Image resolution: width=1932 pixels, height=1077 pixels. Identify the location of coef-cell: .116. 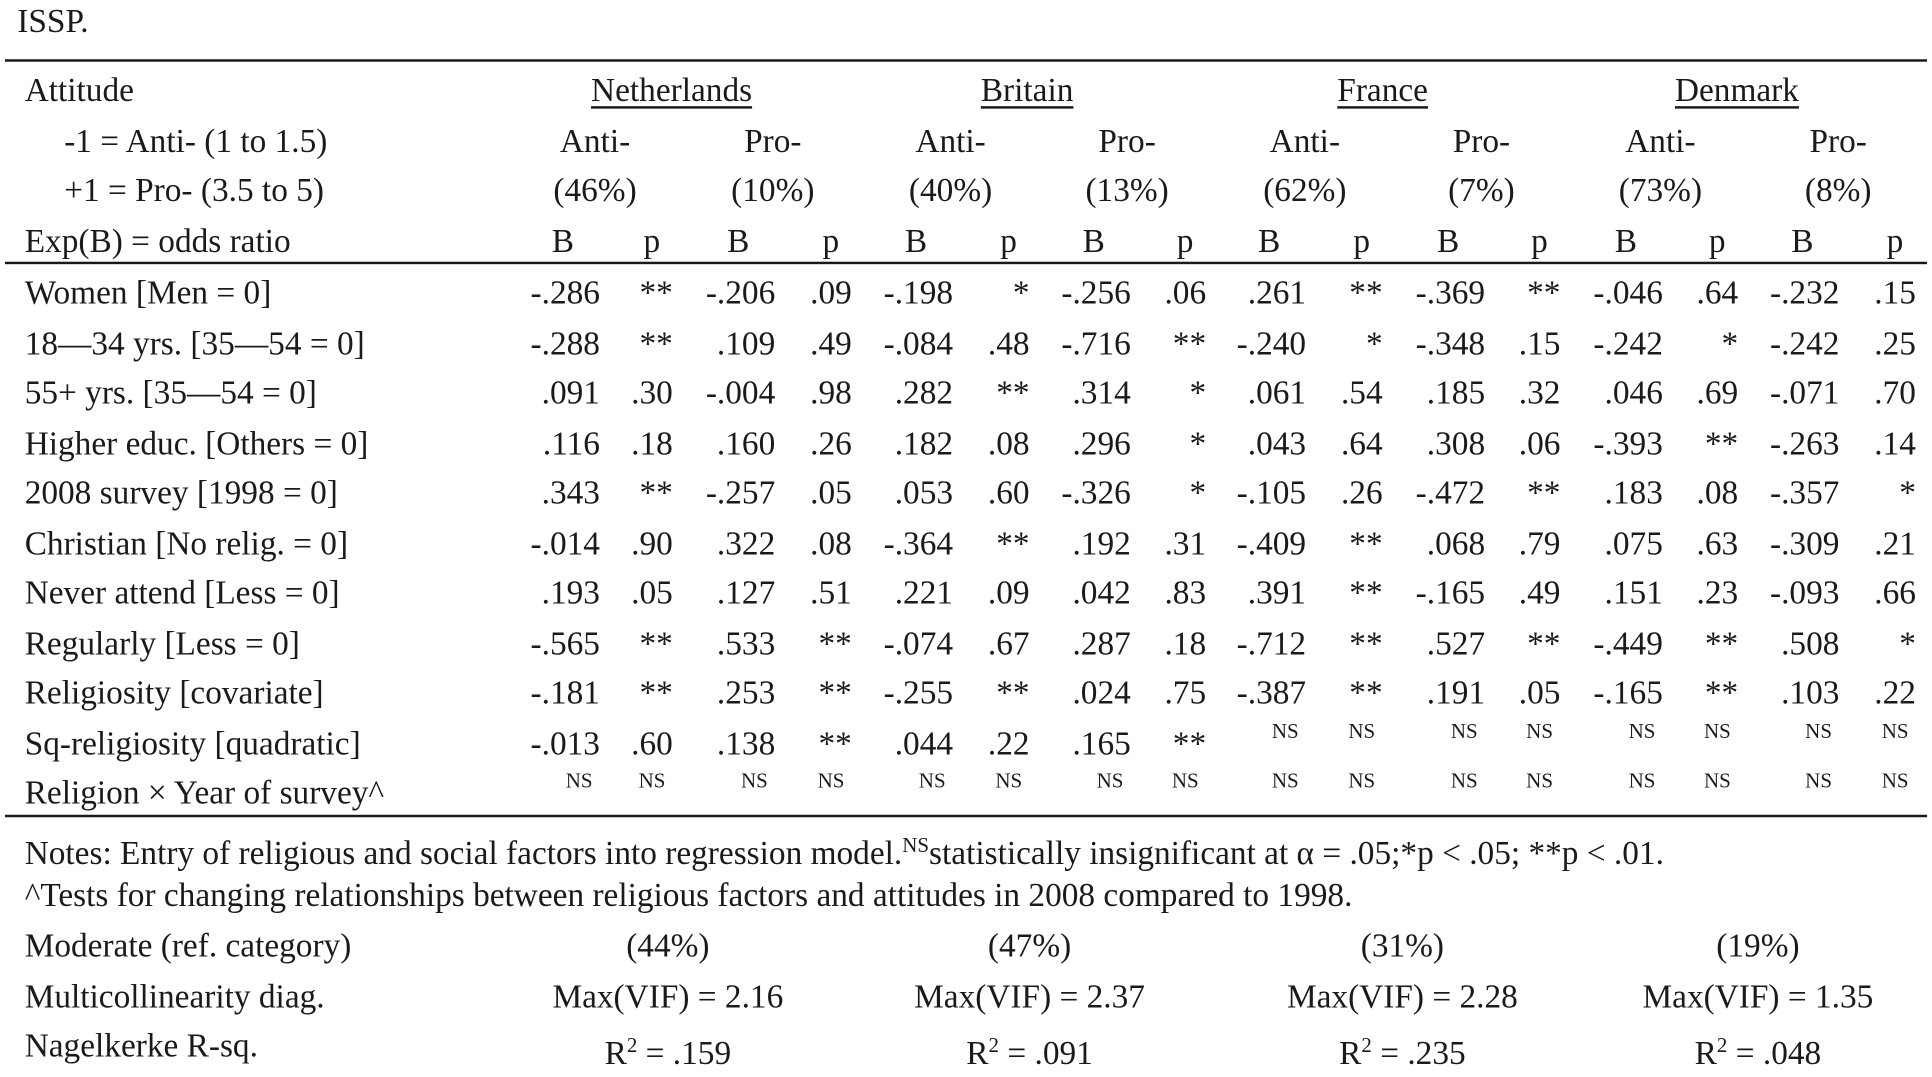
(571, 443).